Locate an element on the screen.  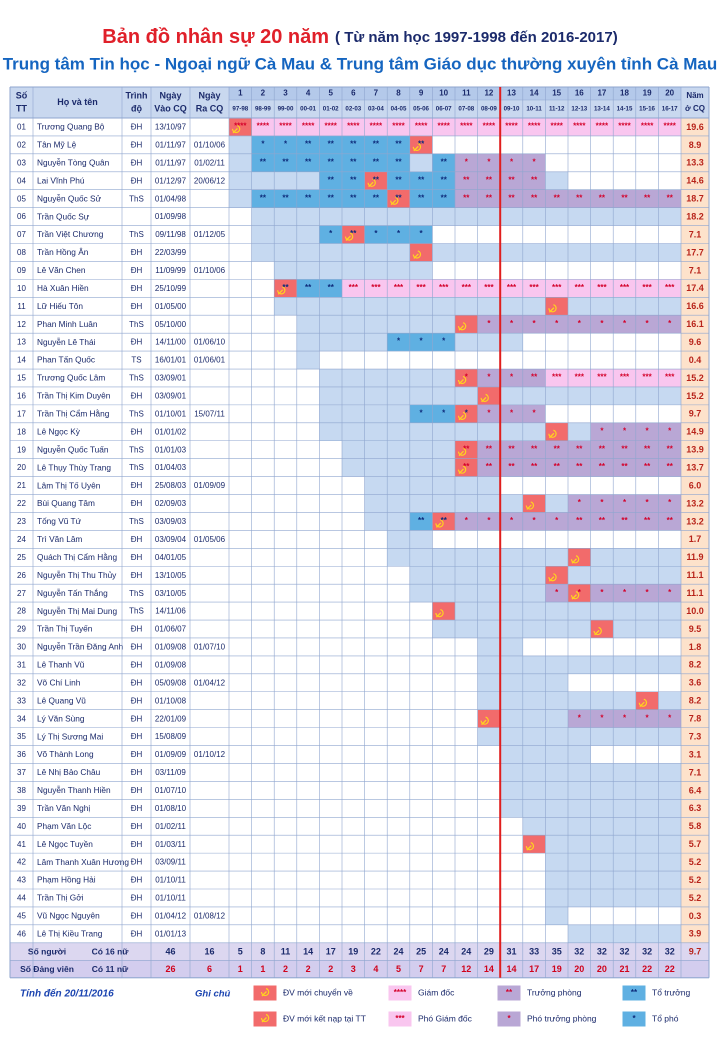
staff-name: Võ Chí Linh is located at coordinates (59, 682).